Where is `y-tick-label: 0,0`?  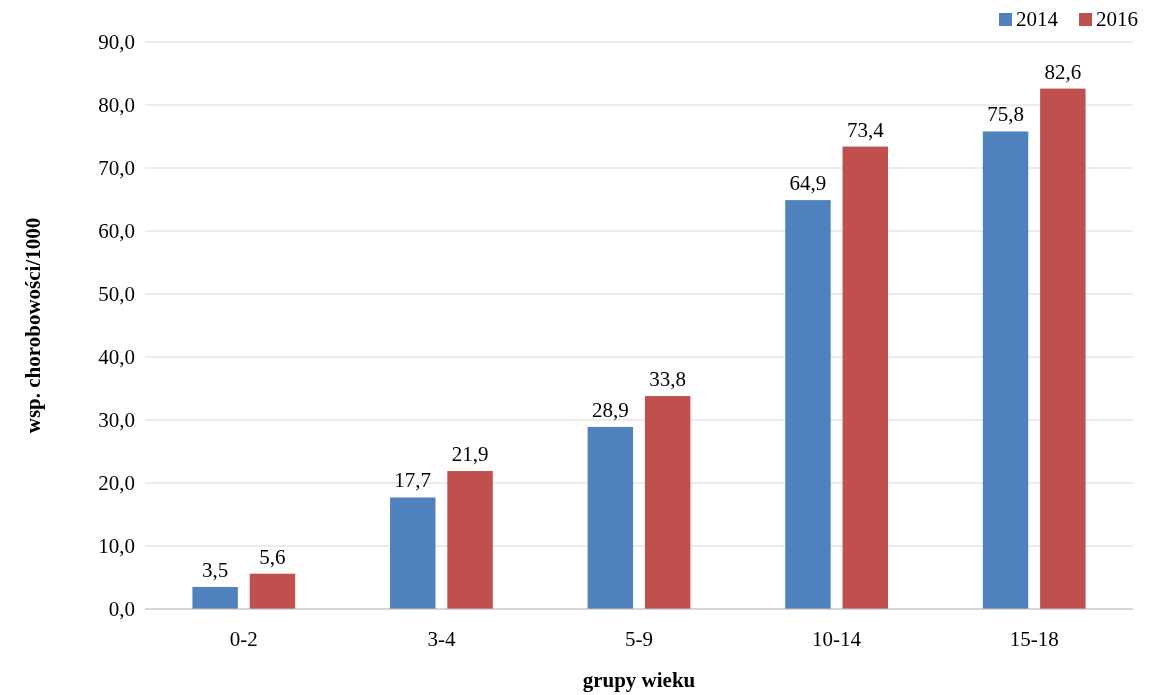 y-tick-label: 0,0 is located at coordinates (121, 609).